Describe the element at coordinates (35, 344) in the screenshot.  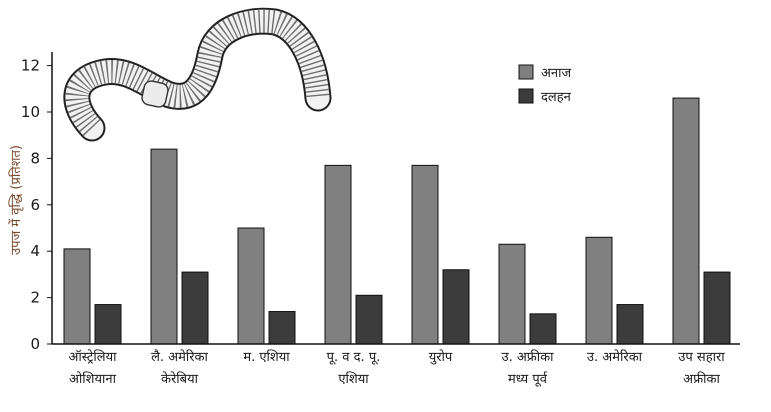
I see `y-tick-label: 0` at that location.